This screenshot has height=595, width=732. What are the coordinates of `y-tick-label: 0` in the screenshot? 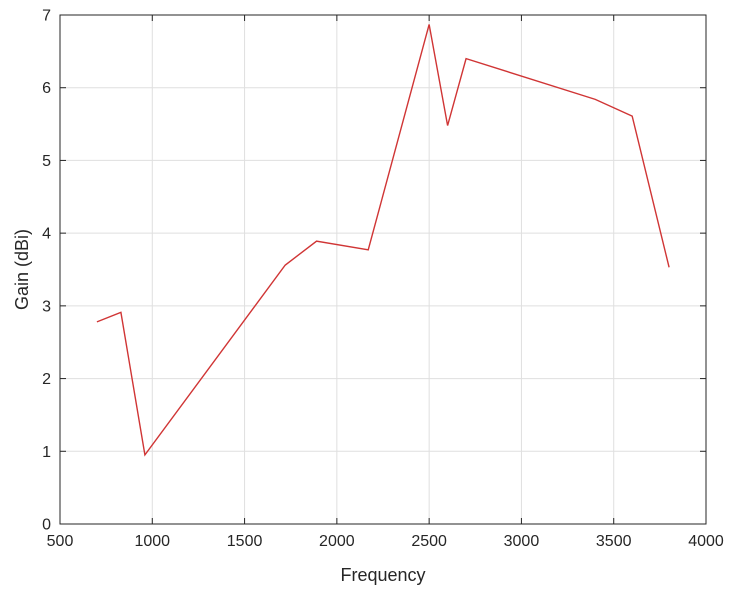 It's located at (46, 525).